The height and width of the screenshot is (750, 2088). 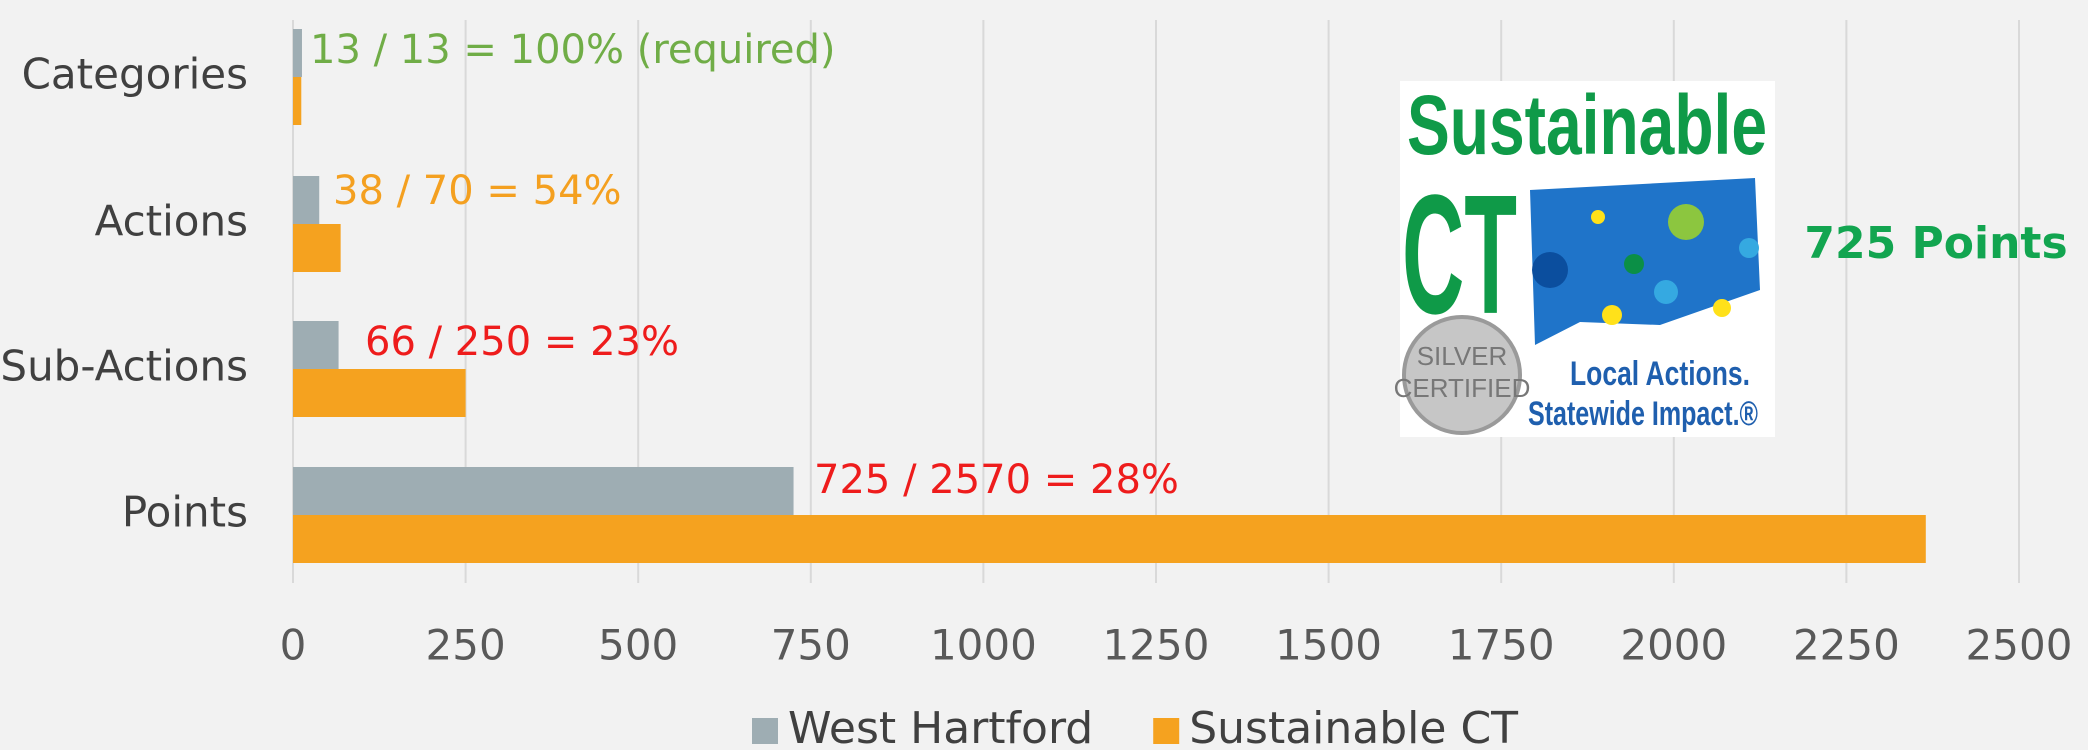 I want to click on y-tick-label: Categories, so click(x=135, y=74).